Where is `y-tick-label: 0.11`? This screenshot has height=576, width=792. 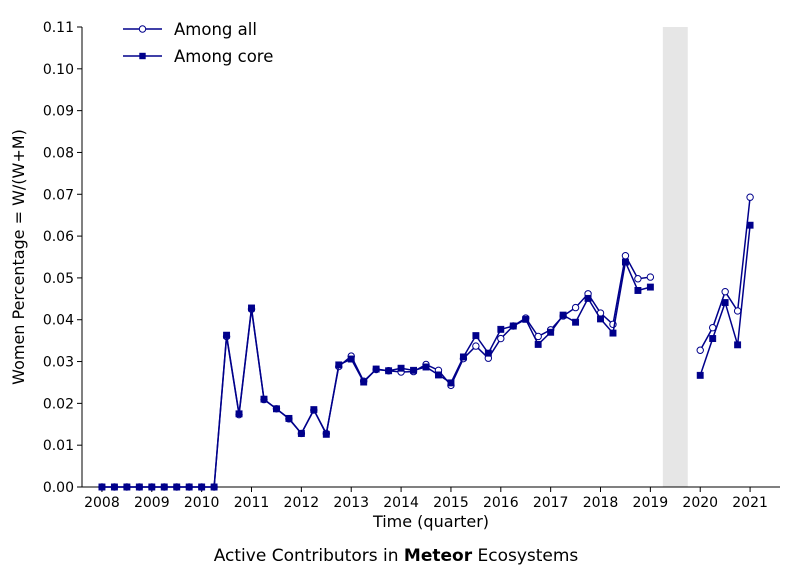 y-tick-label: 0.11 is located at coordinates (58, 28).